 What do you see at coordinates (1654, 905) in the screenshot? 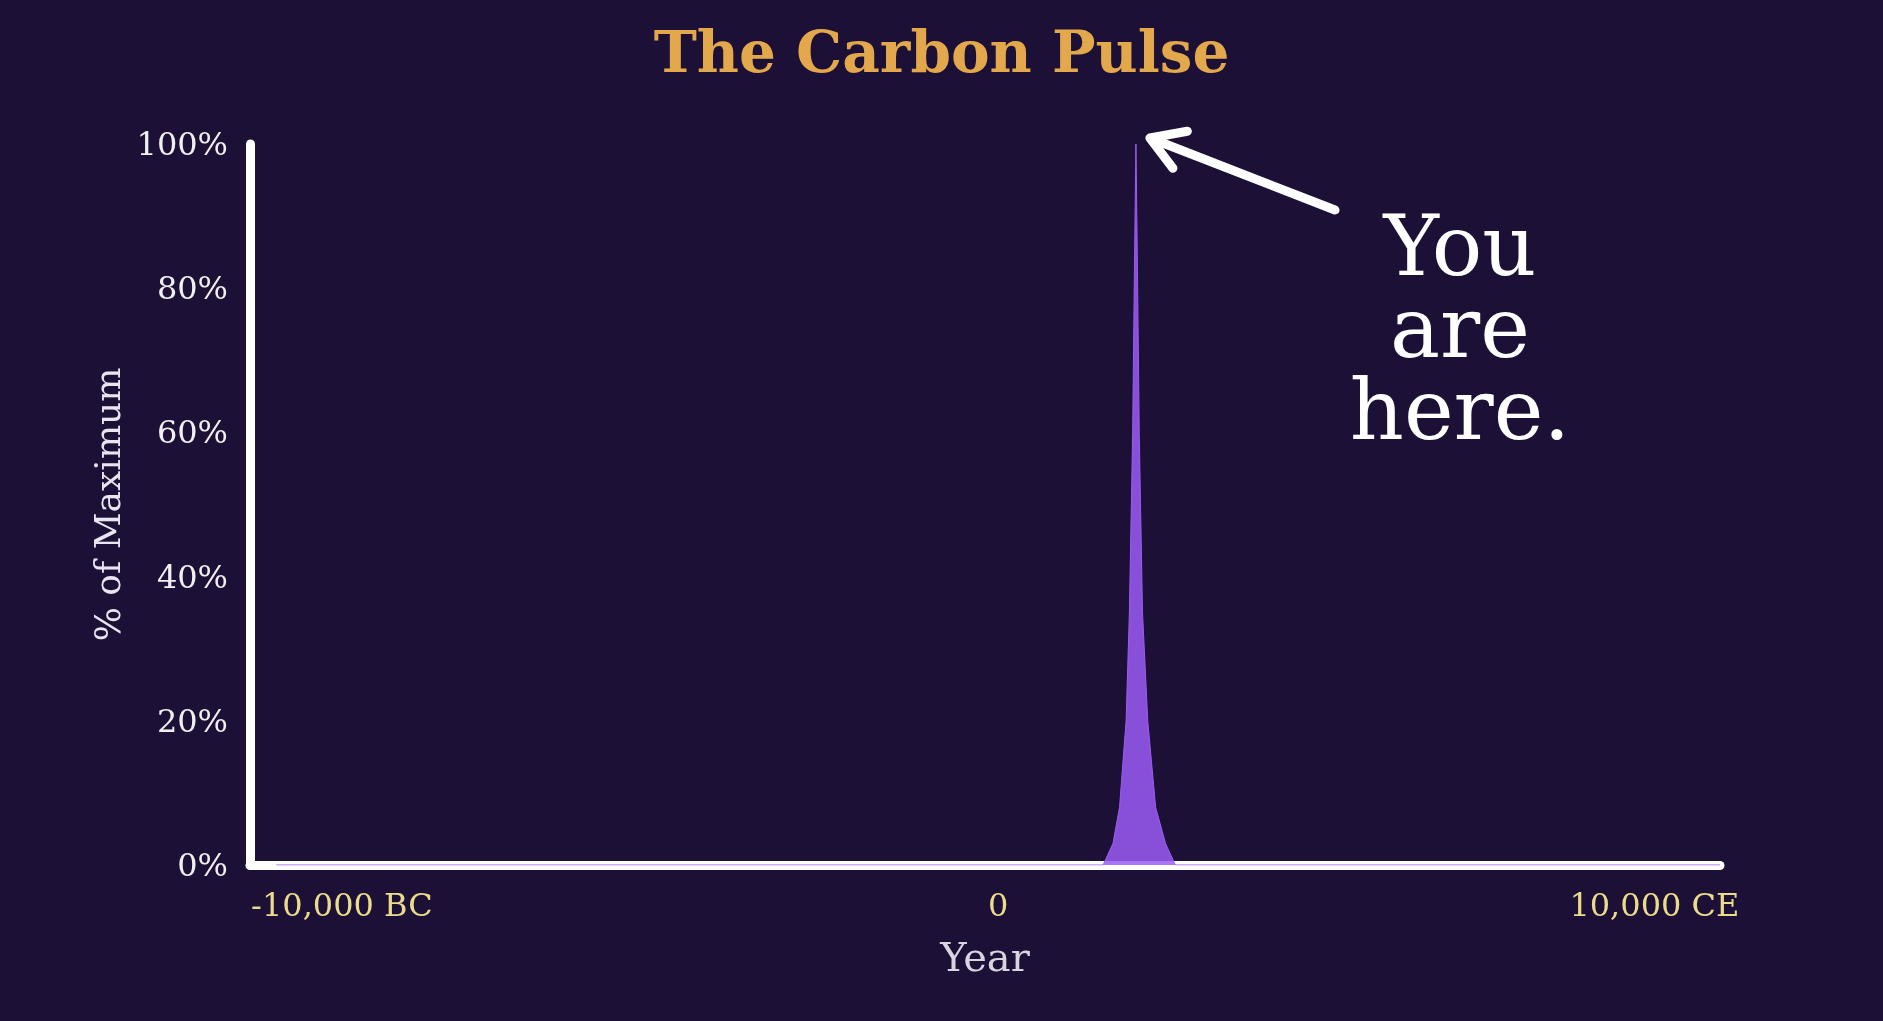
I see `x-tick-label: 10,000 CE` at bounding box center [1654, 905].